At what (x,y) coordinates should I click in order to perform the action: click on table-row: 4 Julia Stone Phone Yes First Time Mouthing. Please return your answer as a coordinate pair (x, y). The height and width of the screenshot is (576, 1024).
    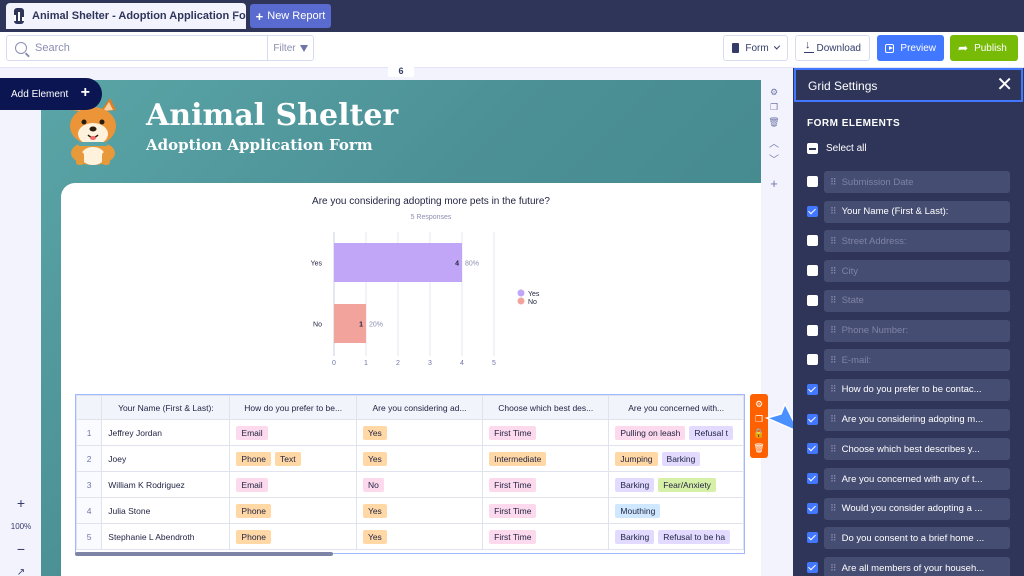
    Looking at the image, I should click on (410, 510).